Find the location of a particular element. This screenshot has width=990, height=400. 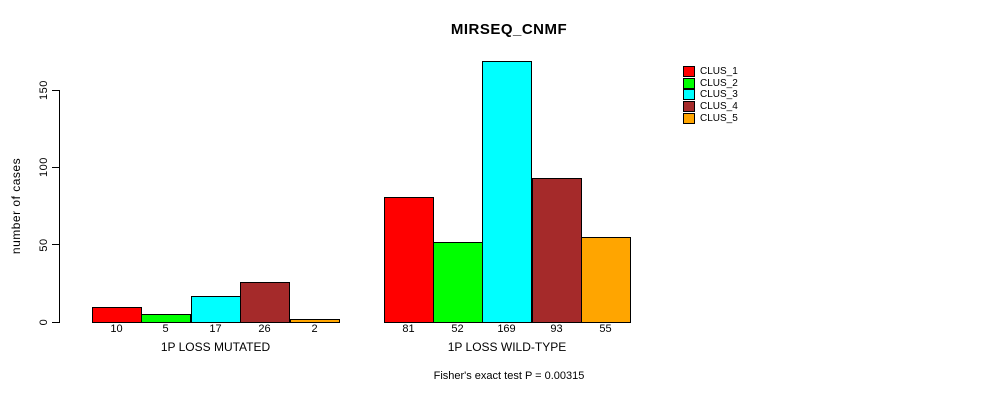

legend-label: CLUS_3 is located at coordinates (719, 94).